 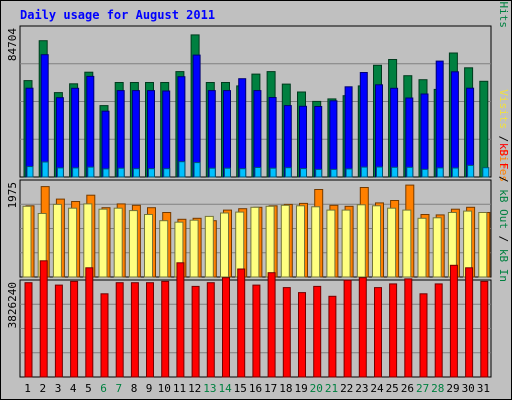 I want to click on bar-visits: Visits 23: 1500, so click(x=361, y=241).